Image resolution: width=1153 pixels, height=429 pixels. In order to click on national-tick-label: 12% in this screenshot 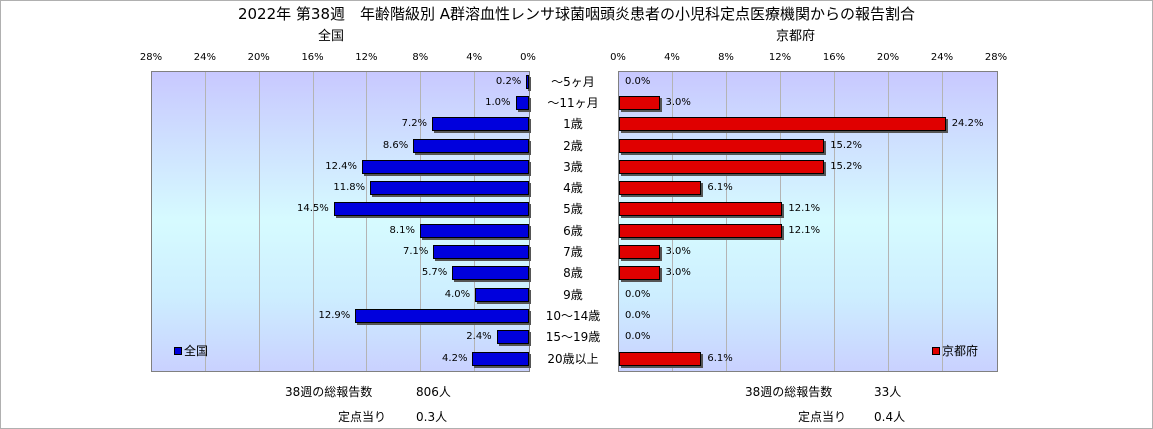, I will do `click(366, 57)`.